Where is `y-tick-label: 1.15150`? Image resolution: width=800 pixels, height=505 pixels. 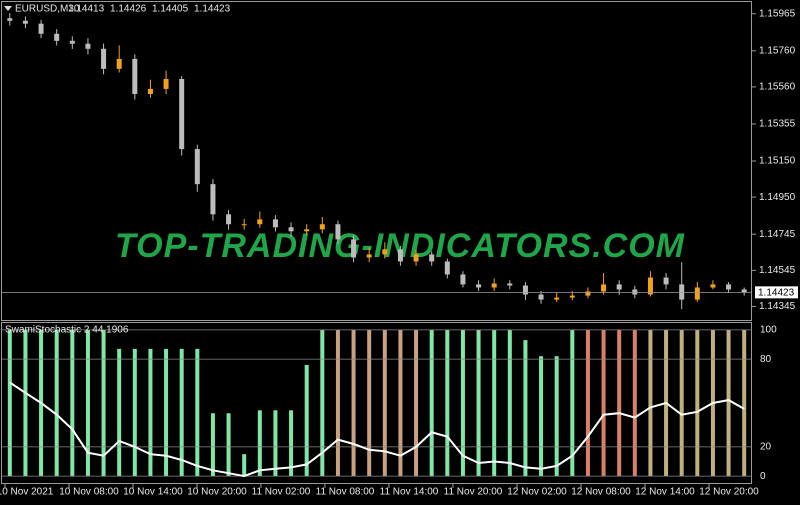
y-tick-label: 1.15150 is located at coordinates (777, 161).